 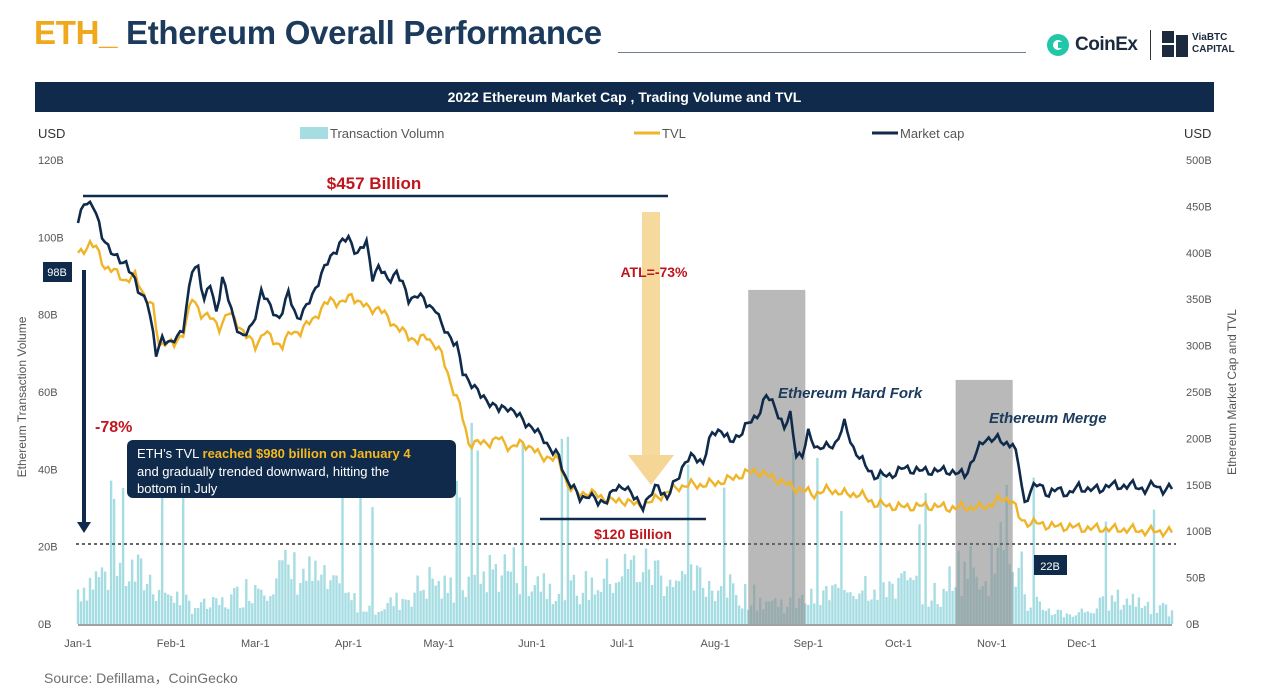 What do you see at coordinates (438, 644) in the screenshot?
I see `x-tick-label: May-1` at bounding box center [438, 644].